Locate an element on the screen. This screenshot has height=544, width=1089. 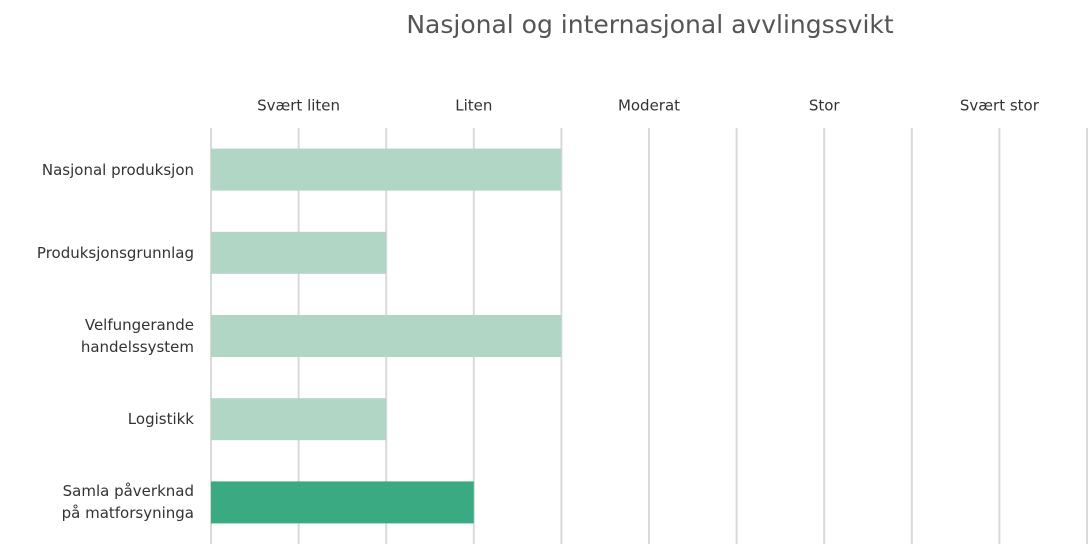
y-tick-label: Logistikk is located at coordinates (160, 419).